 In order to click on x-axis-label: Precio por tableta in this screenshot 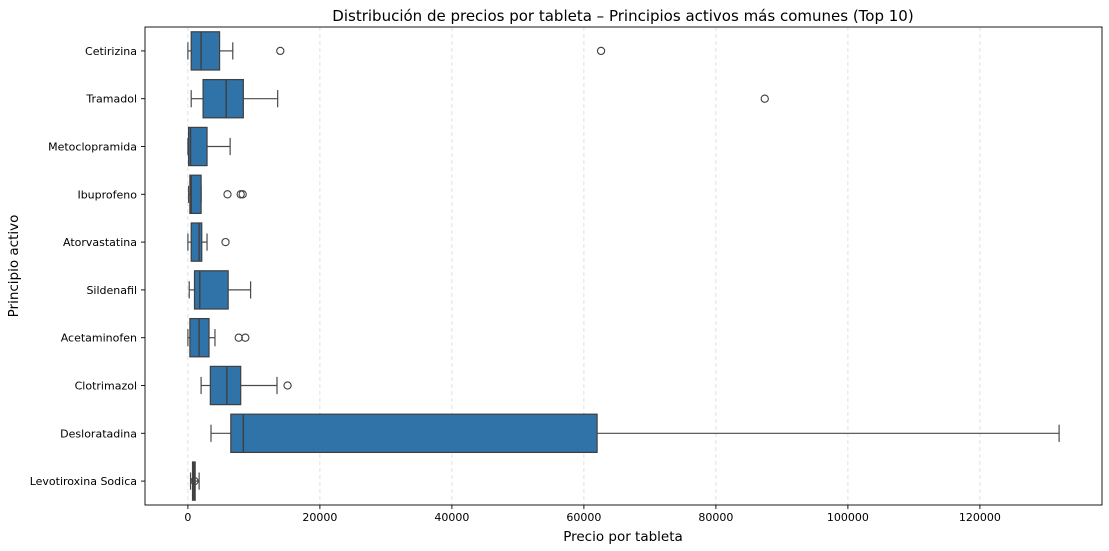, I will do `click(623, 537)`.